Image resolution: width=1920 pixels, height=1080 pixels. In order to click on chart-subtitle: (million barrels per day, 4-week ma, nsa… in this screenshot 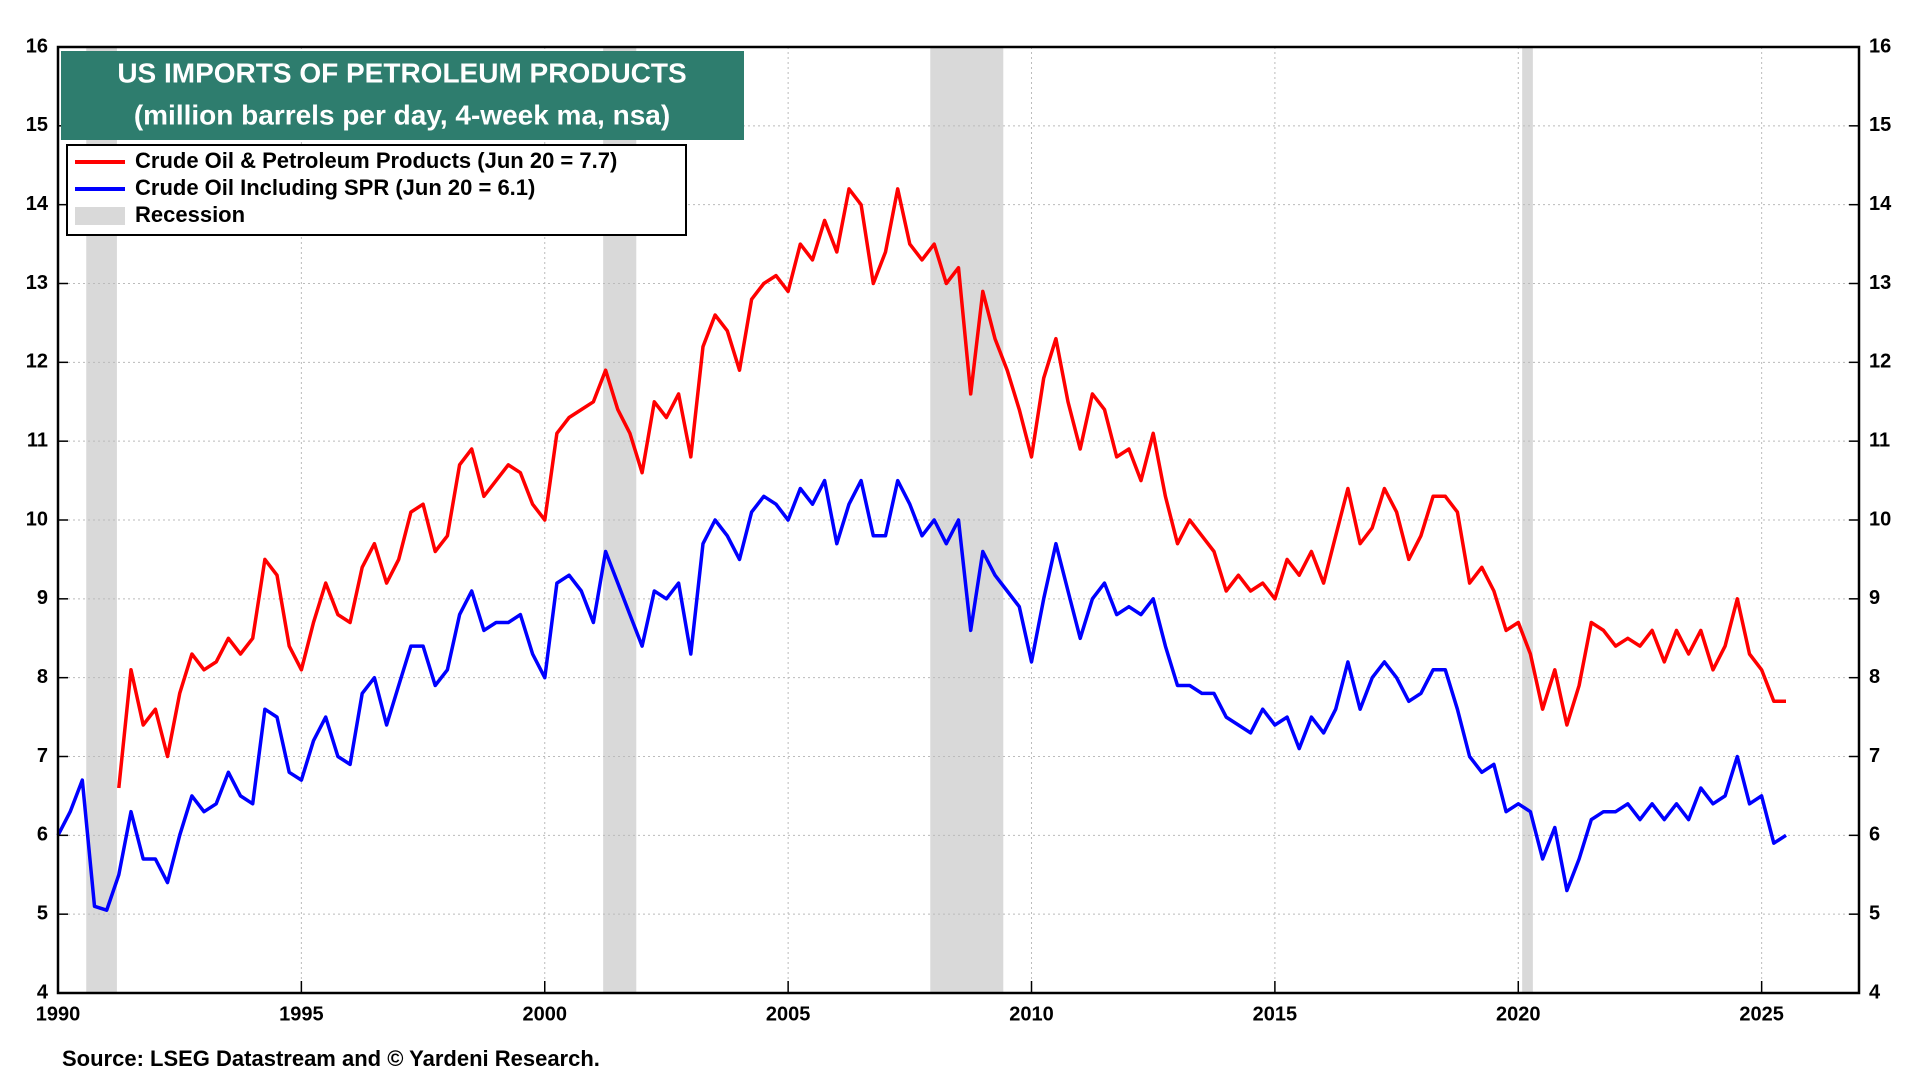, I will do `click(402, 114)`.